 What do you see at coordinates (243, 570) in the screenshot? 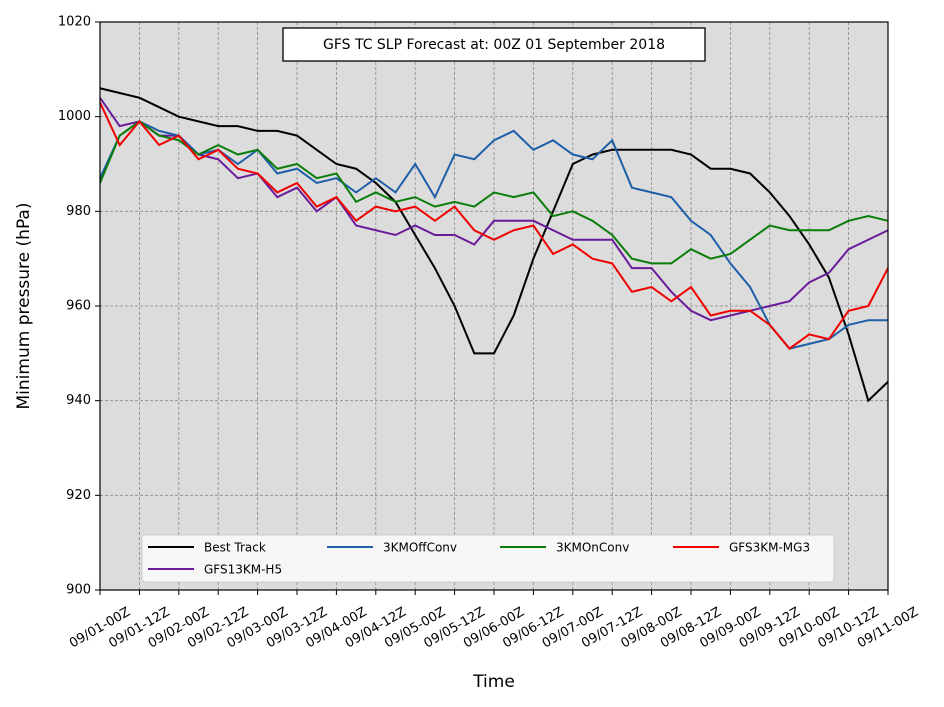
I see `legend-label: GFS13KM-H5` at bounding box center [243, 570].